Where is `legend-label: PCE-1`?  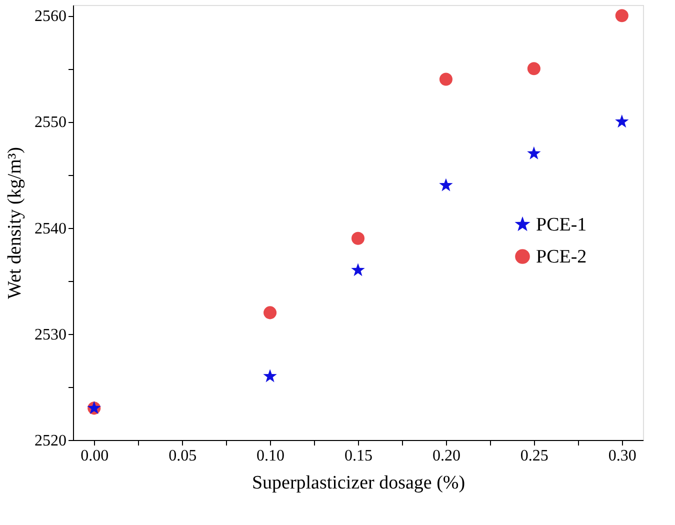
legend-label: PCE-1 is located at coordinates (561, 225).